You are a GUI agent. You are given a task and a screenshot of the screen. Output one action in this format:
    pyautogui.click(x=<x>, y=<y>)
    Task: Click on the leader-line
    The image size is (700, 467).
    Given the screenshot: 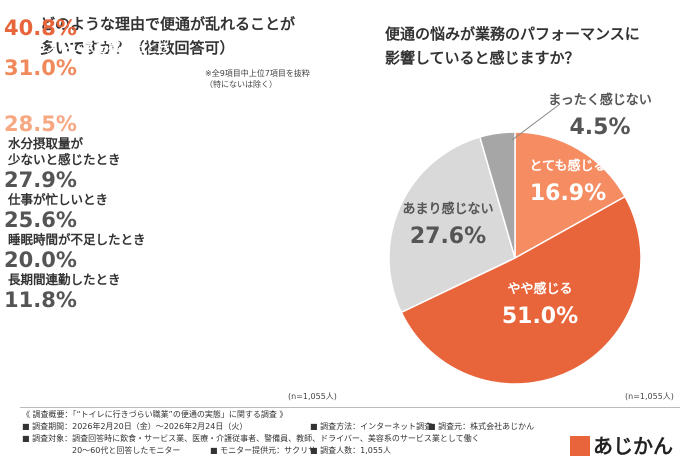 What is the action you would take?
    pyautogui.click(x=536, y=122)
    